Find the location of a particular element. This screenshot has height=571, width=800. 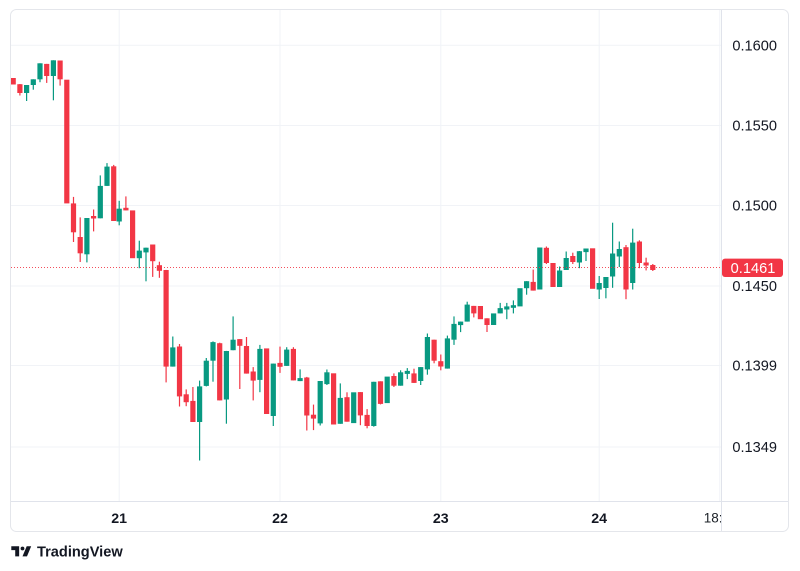

svg-text: 0.1461 is located at coordinates (753, 269).